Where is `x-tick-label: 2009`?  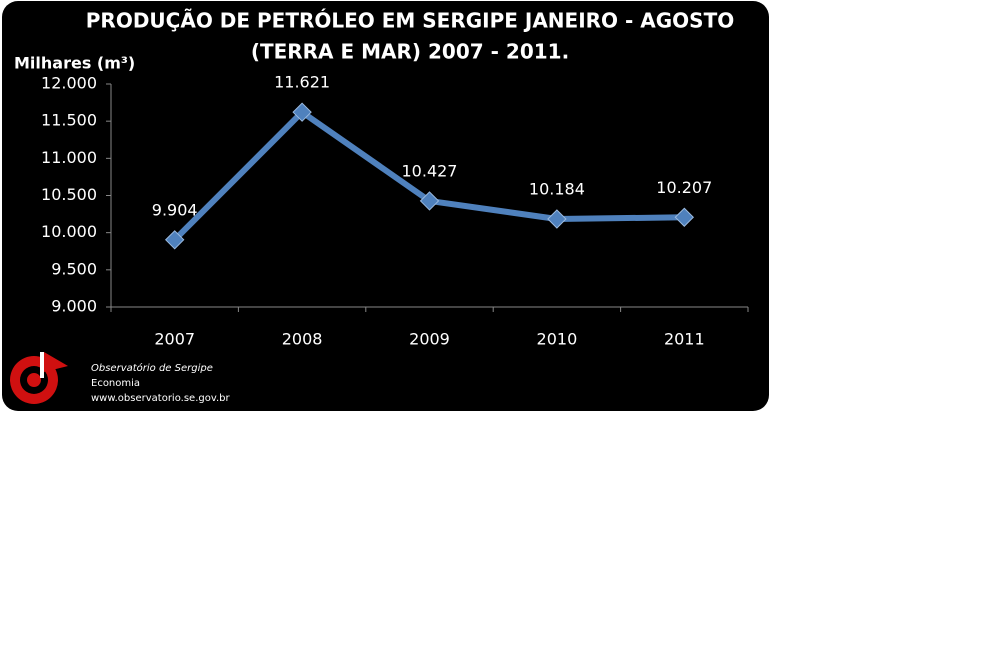 x-tick-label: 2009 is located at coordinates (429, 339).